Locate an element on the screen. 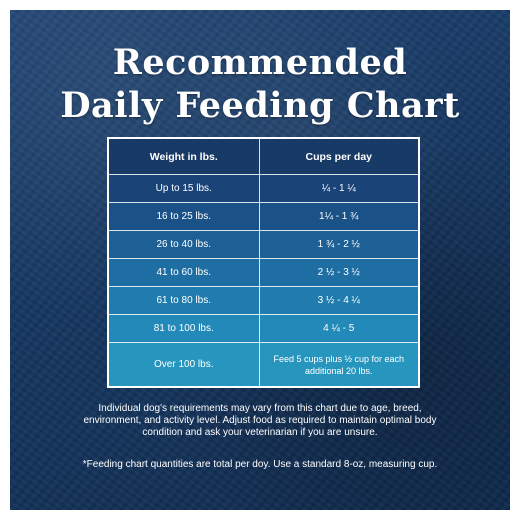  table-row: Up to 15 lbs. ¼ - 1 ¼ is located at coordinates (263, 188).